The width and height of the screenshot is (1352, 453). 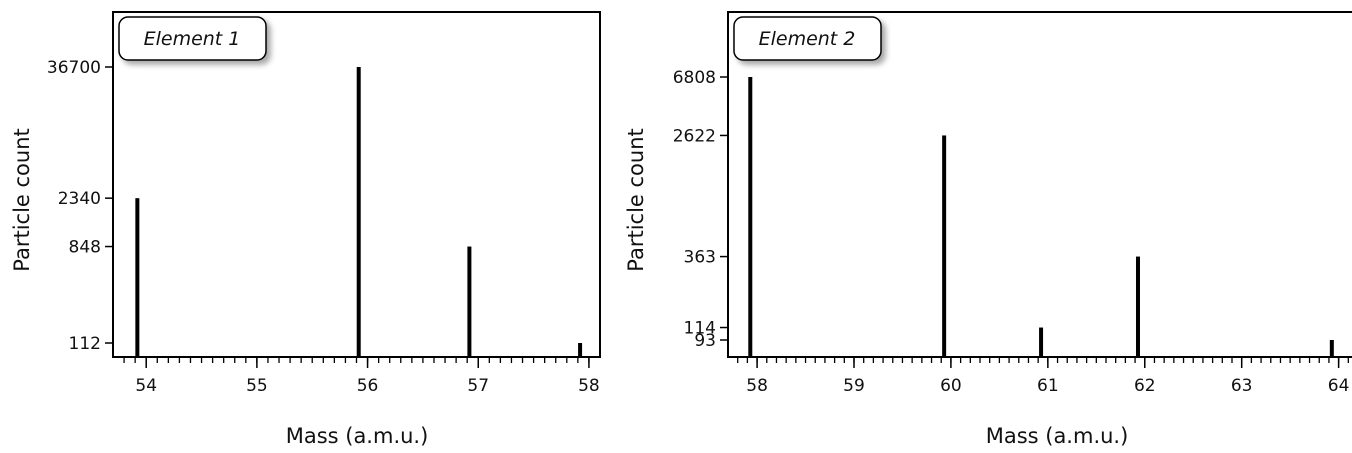 I want to click on y-tick-label: 2340, so click(x=79, y=199).